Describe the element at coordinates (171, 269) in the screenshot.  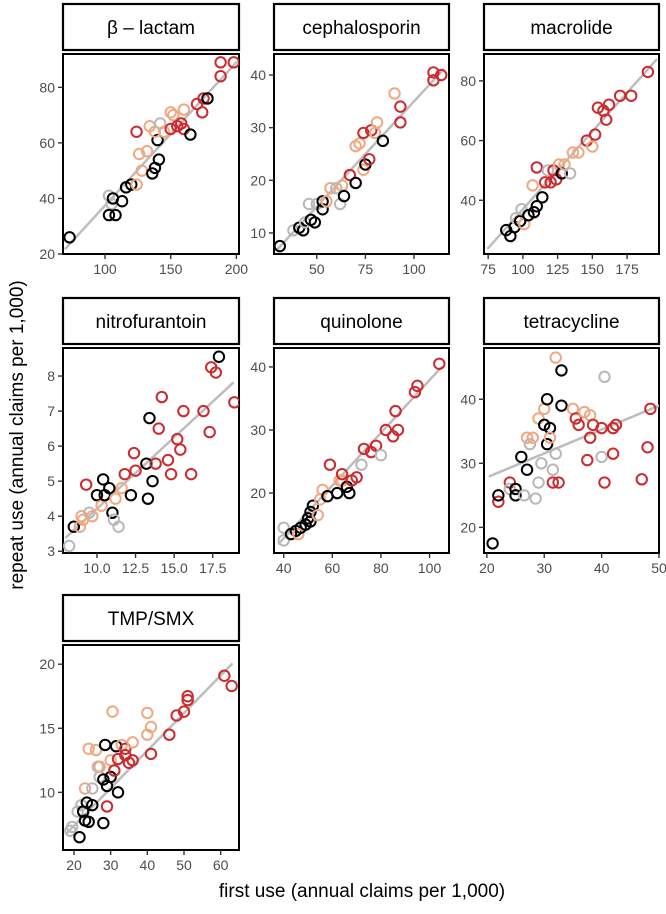
I see `x-tick-label: 150` at that location.